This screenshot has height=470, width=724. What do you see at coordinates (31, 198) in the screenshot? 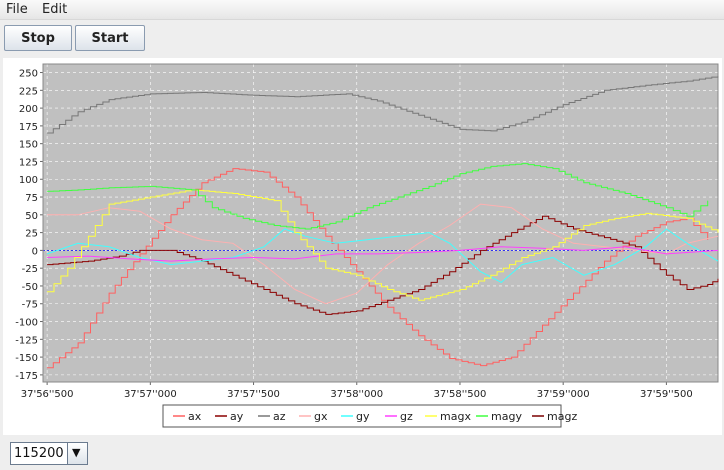
I see `y-tick-label: 75` at bounding box center [31, 198].